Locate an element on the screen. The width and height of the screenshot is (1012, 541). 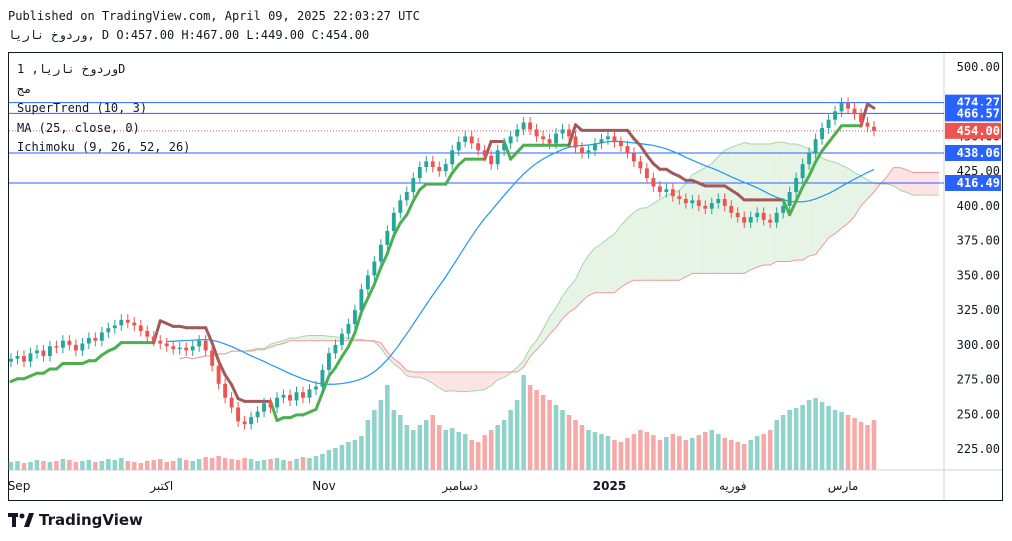
tradingview-brand: TradingView is located at coordinates (75, 520).